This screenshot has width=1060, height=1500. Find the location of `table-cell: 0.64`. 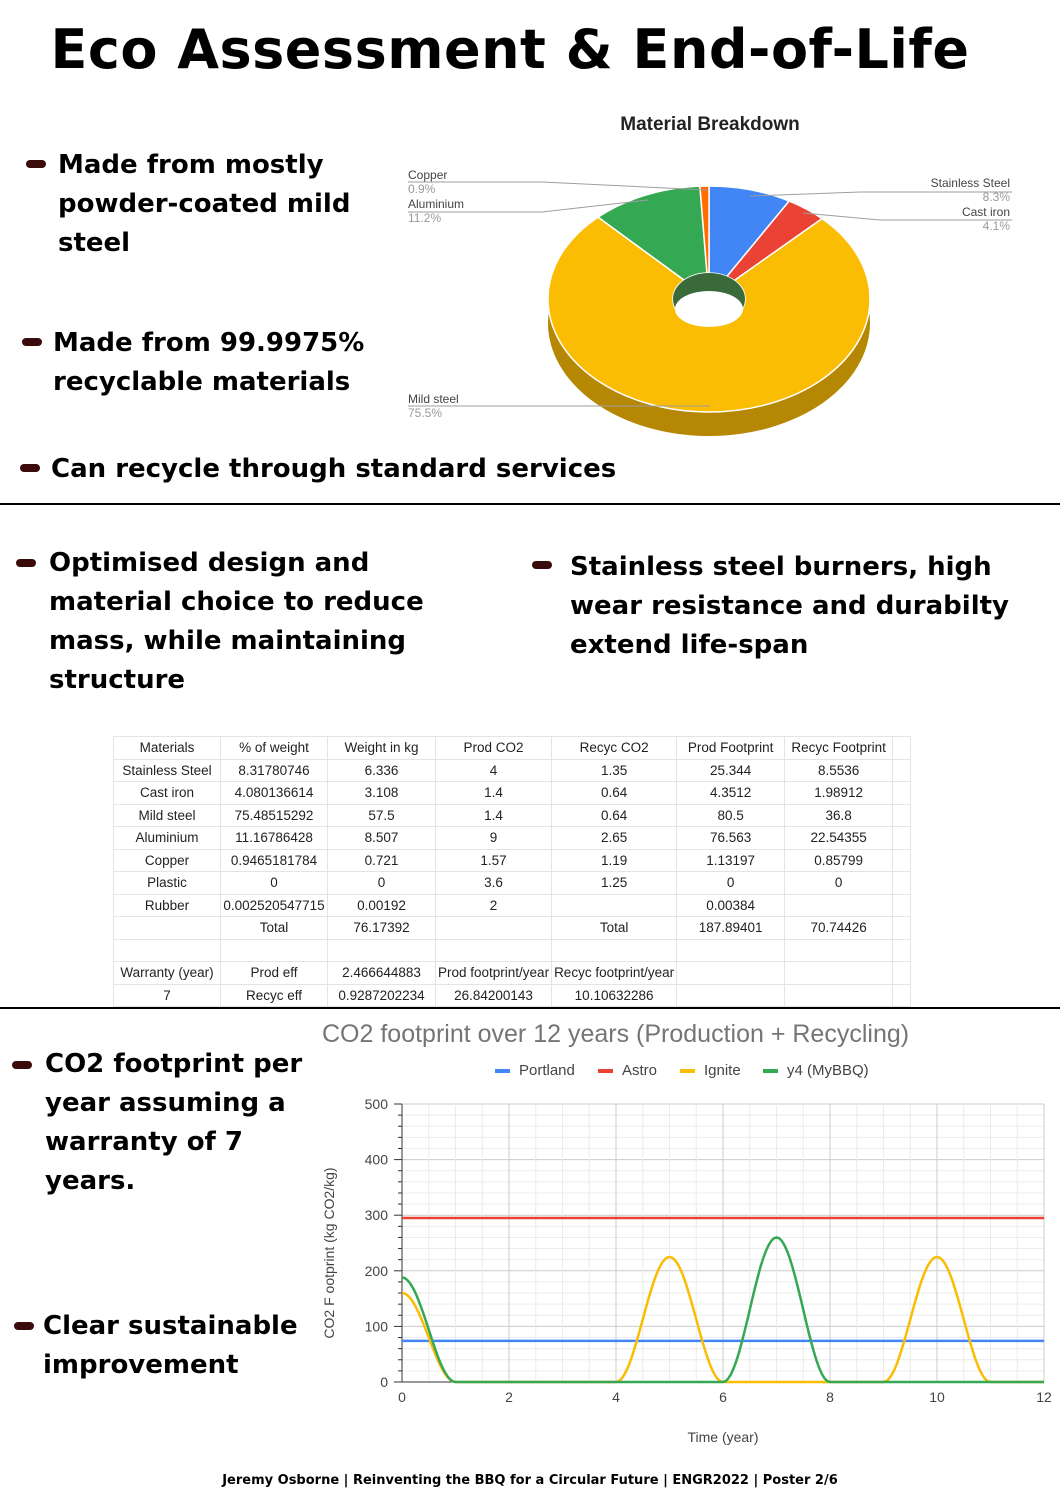

table-cell: 0.64 is located at coordinates (614, 793).